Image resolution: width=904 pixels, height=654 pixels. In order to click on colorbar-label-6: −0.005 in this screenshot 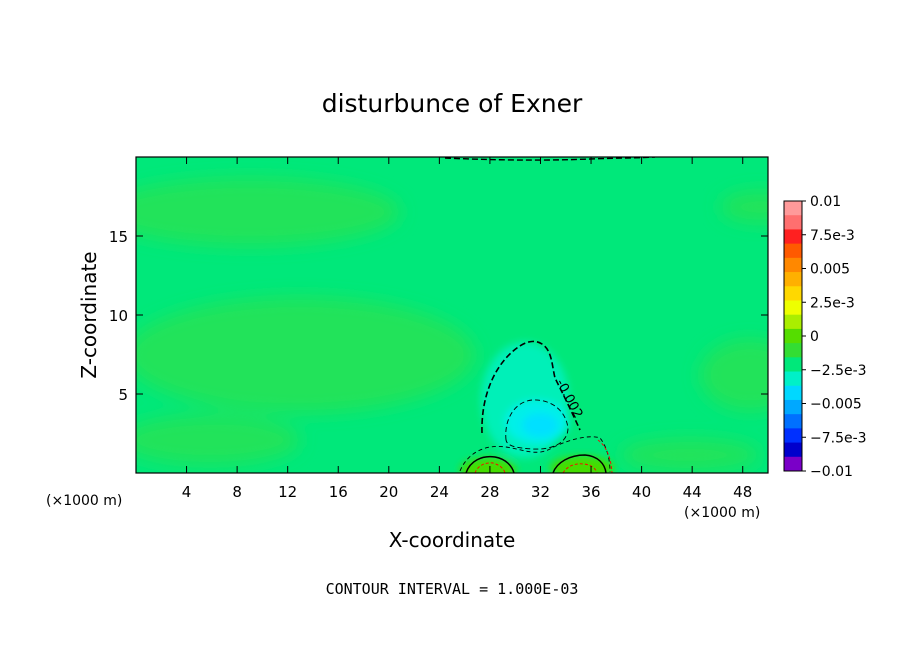, I will do `click(836, 405)`.